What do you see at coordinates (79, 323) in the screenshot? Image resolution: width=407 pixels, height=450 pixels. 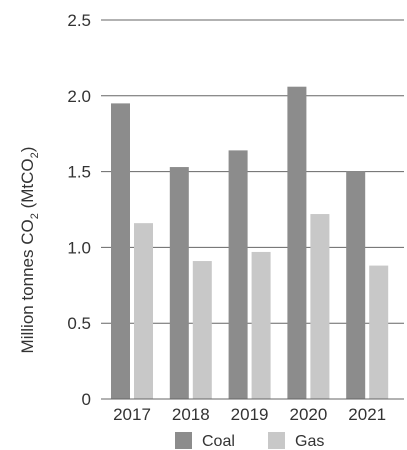 I see `y-tick-label: 0.5` at bounding box center [79, 323].